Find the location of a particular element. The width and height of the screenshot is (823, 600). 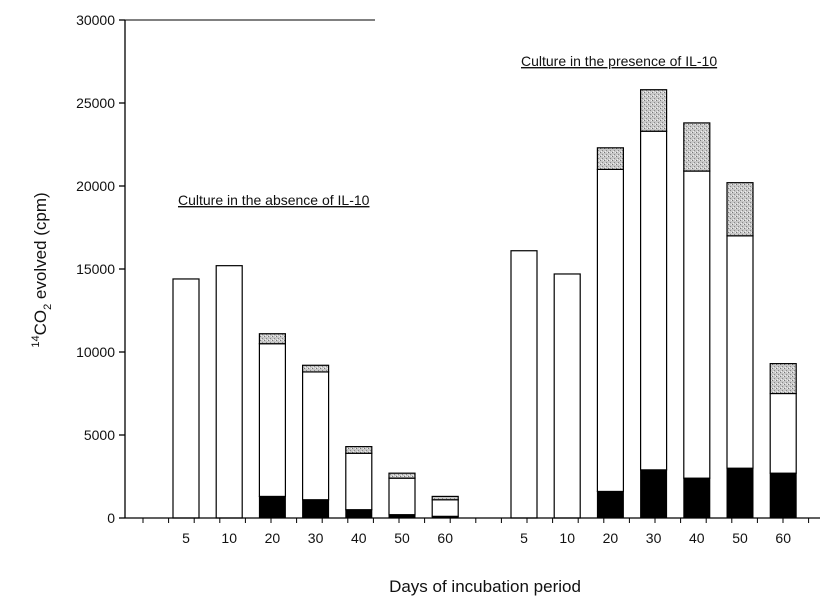

y-tick-label: 30000 is located at coordinates (95, 20).